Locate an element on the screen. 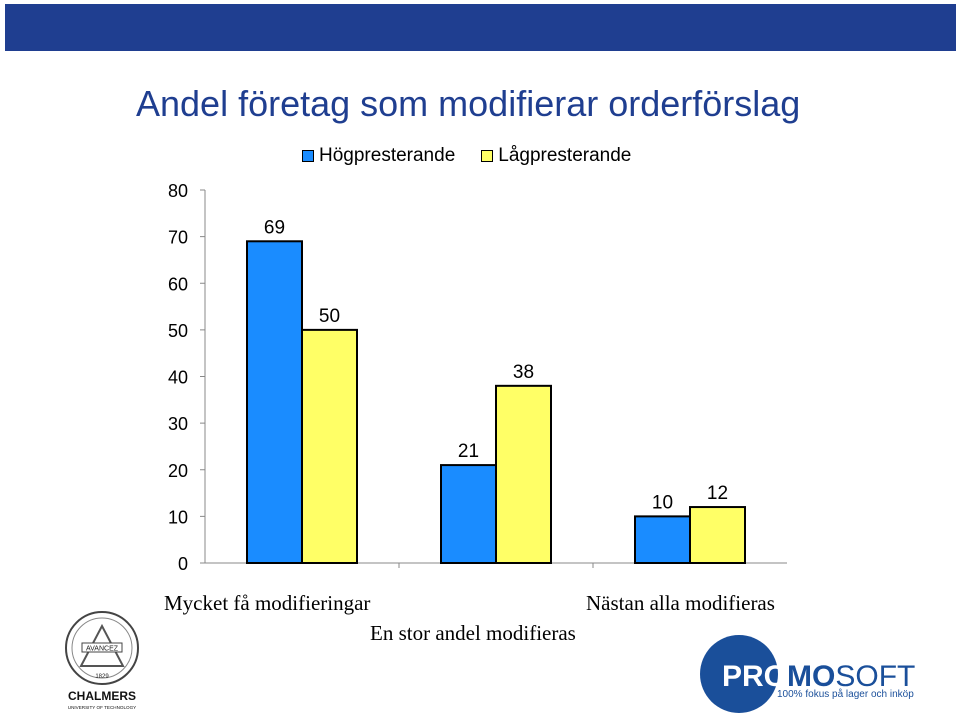 This screenshot has width=959, height=713. bar-s2-c2 is located at coordinates (523, 474).